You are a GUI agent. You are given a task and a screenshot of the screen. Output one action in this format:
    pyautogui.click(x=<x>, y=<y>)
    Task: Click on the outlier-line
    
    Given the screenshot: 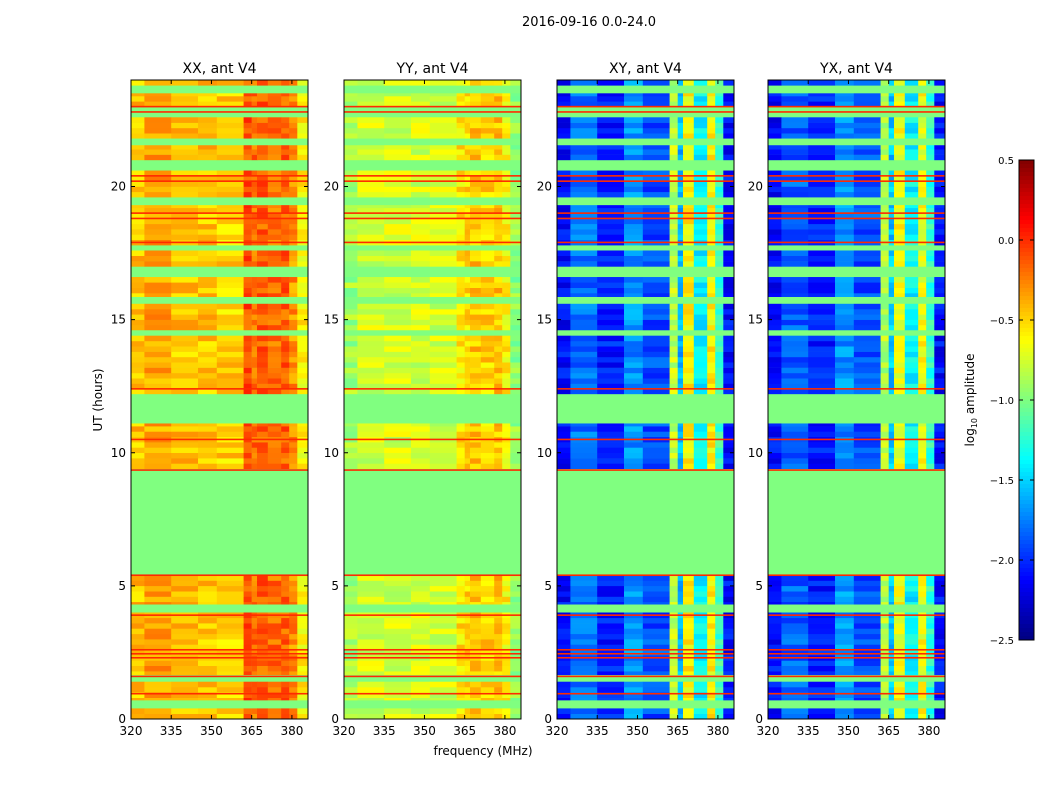 What is the action you would take?
    pyautogui.click(x=645, y=243)
    